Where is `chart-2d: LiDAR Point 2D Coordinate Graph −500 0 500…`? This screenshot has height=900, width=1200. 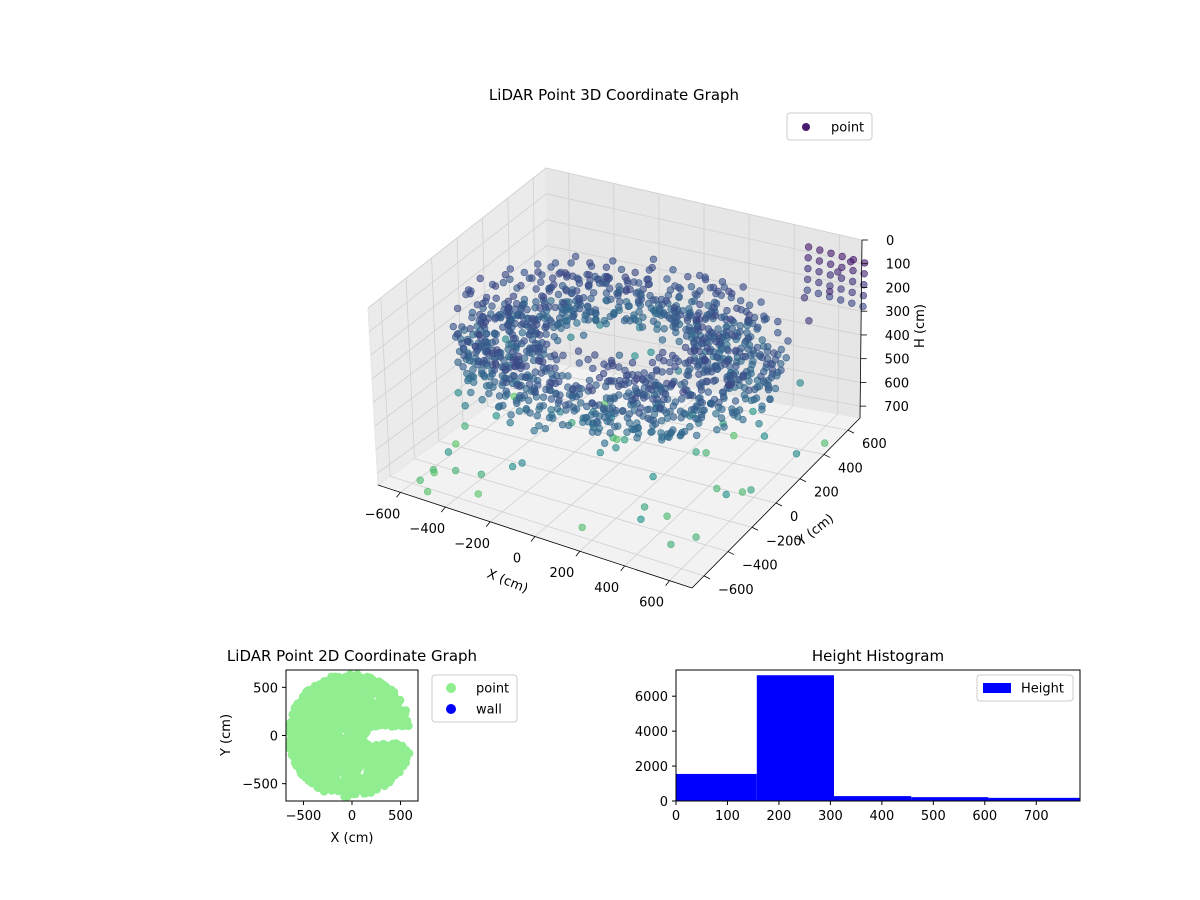
chart-2d: LiDAR Point 2D Coordinate Graph −500 0 500… is located at coordinates (368, 746).